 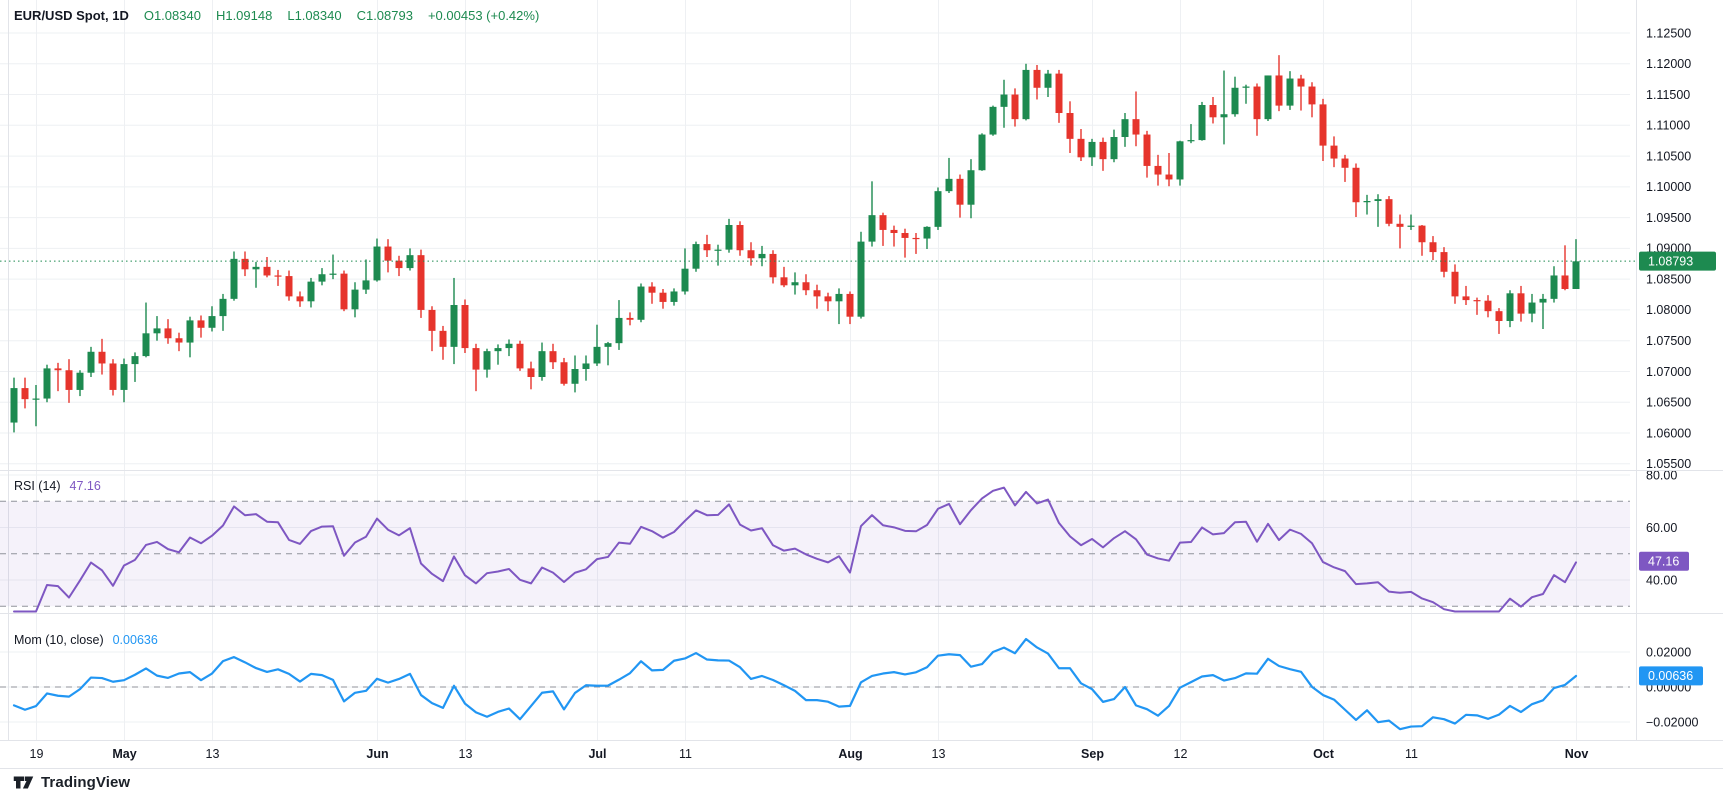 I want to click on ohlc-high: H1.09148, so click(x=244, y=15).